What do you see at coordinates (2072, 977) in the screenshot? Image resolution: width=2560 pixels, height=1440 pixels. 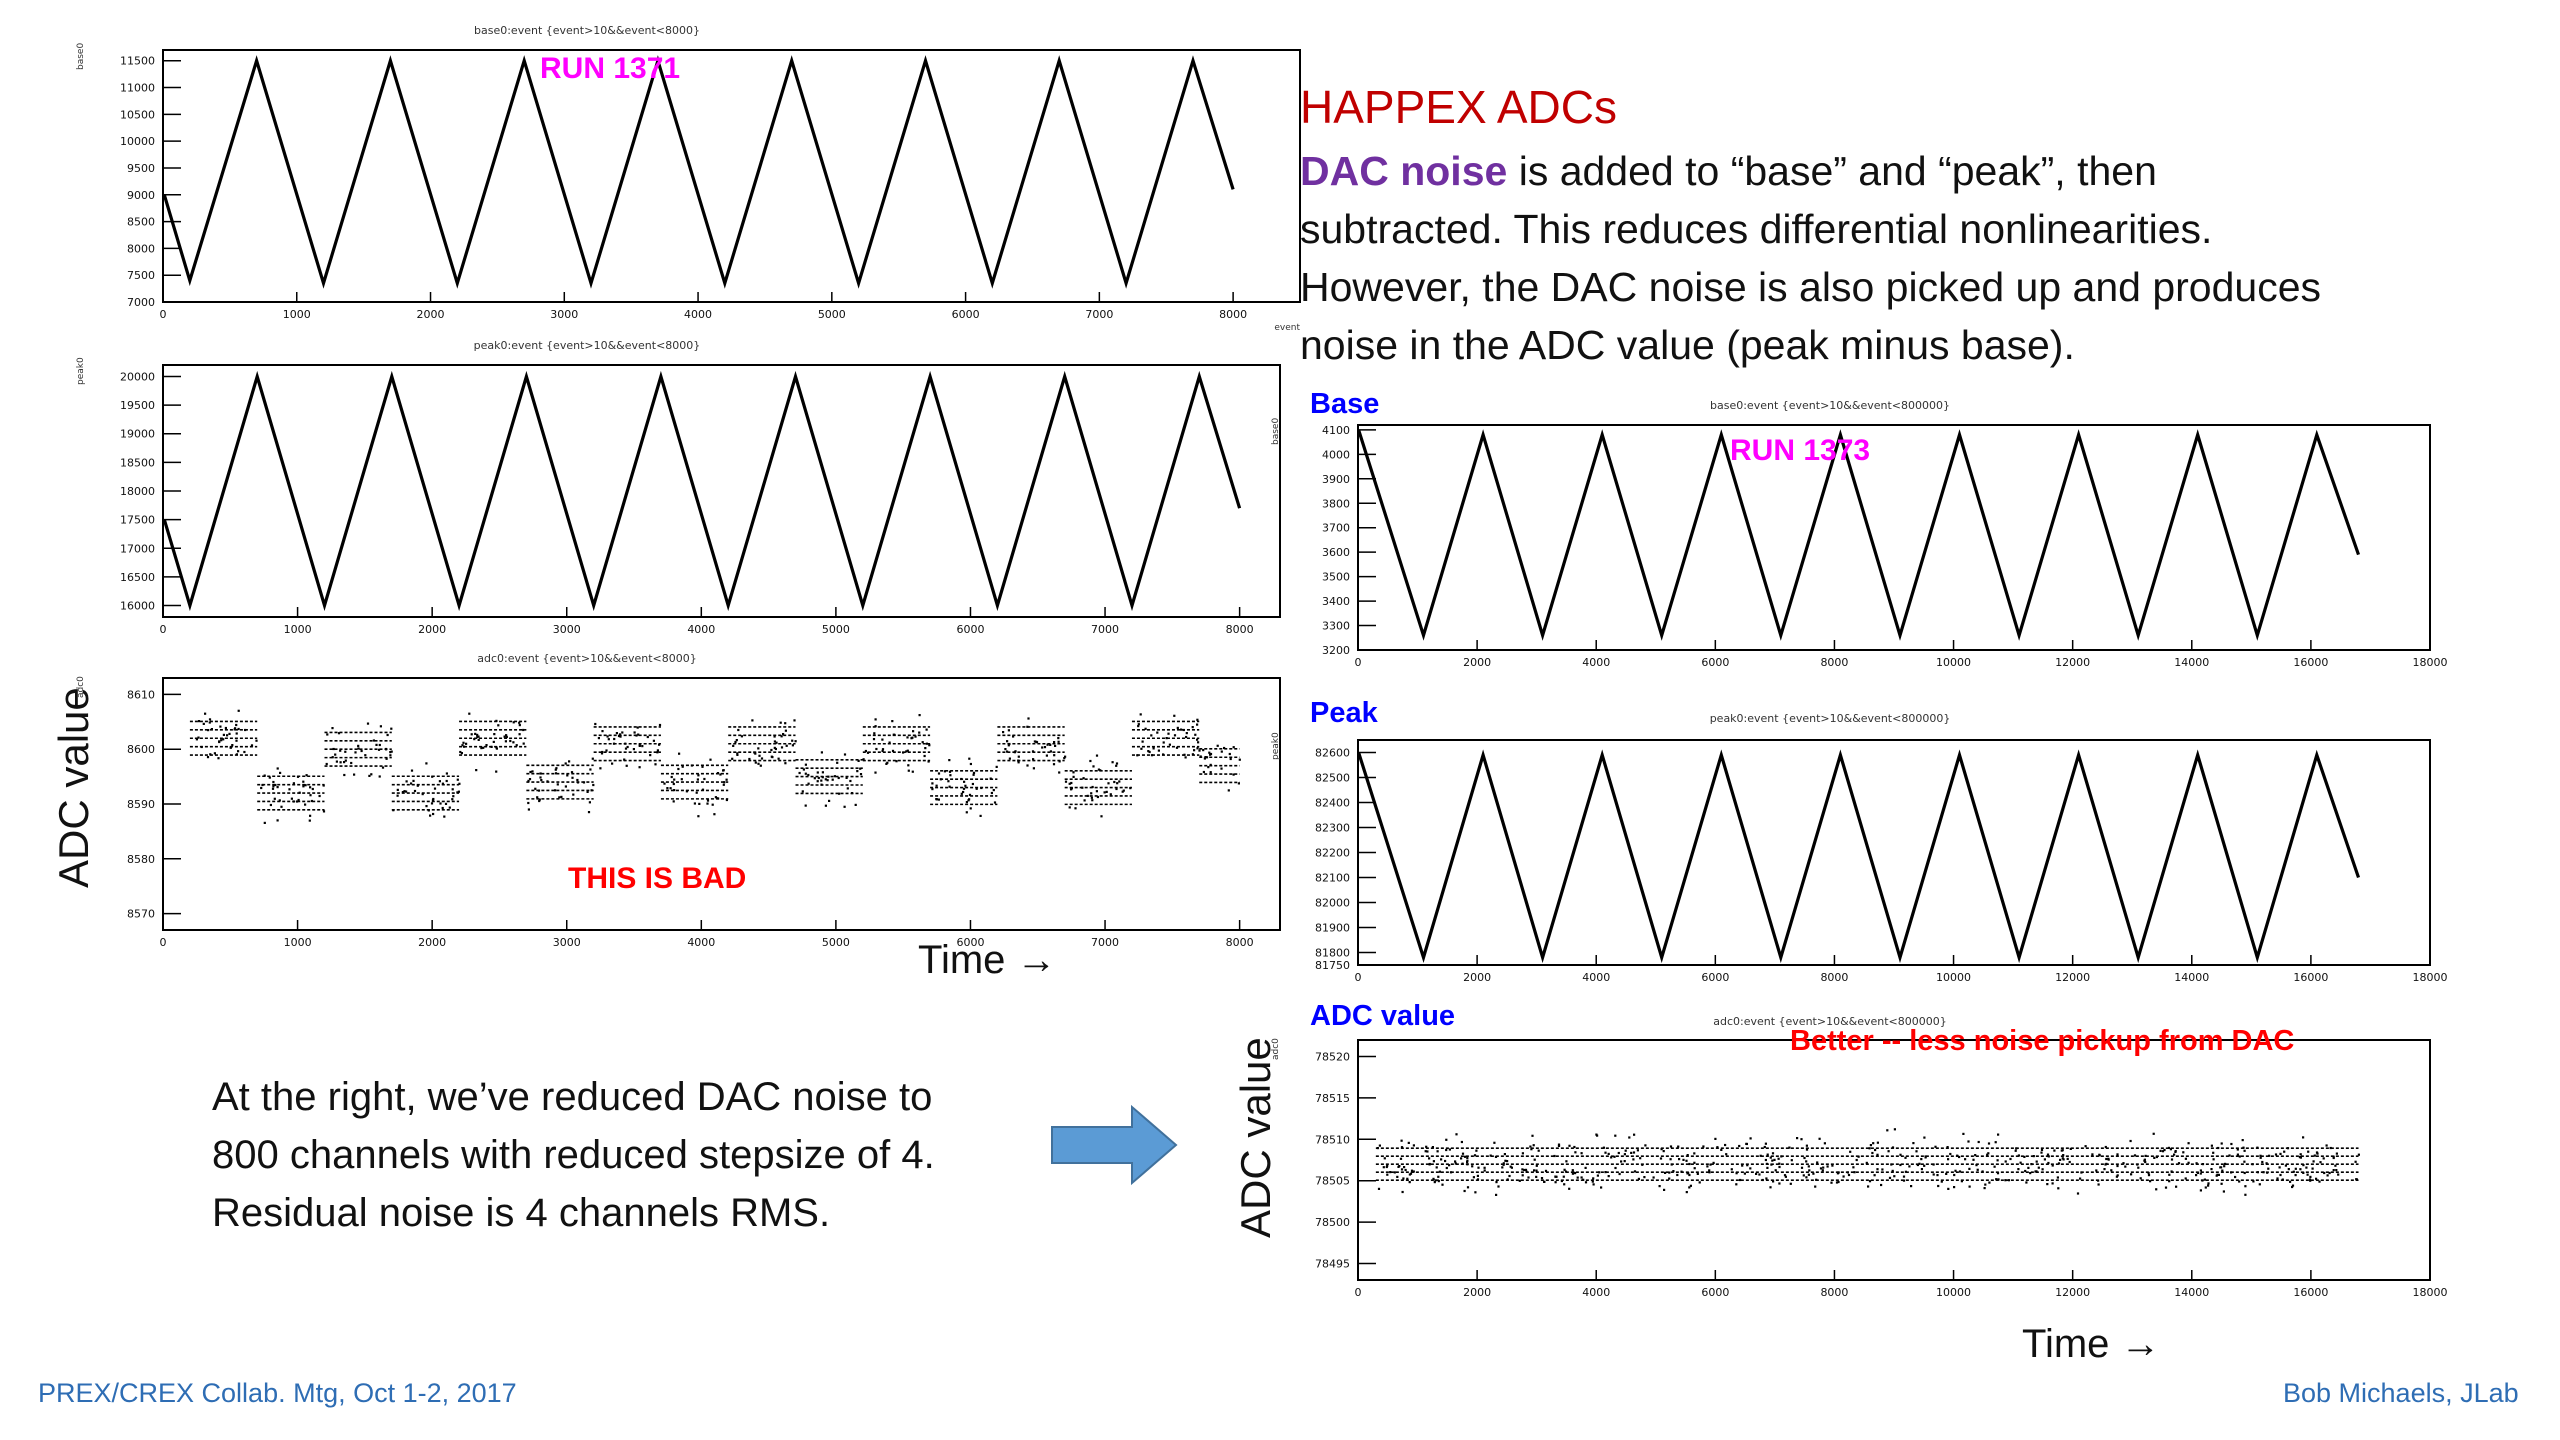 I see `x-tick-label: 12000` at bounding box center [2072, 977].